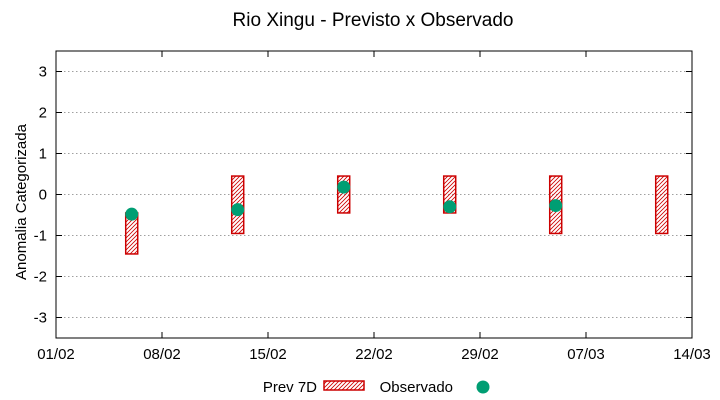  What do you see at coordinates (43, 72) in the screenshot?
I see `y-tick-label: 3` at bounding box center [43, 72].